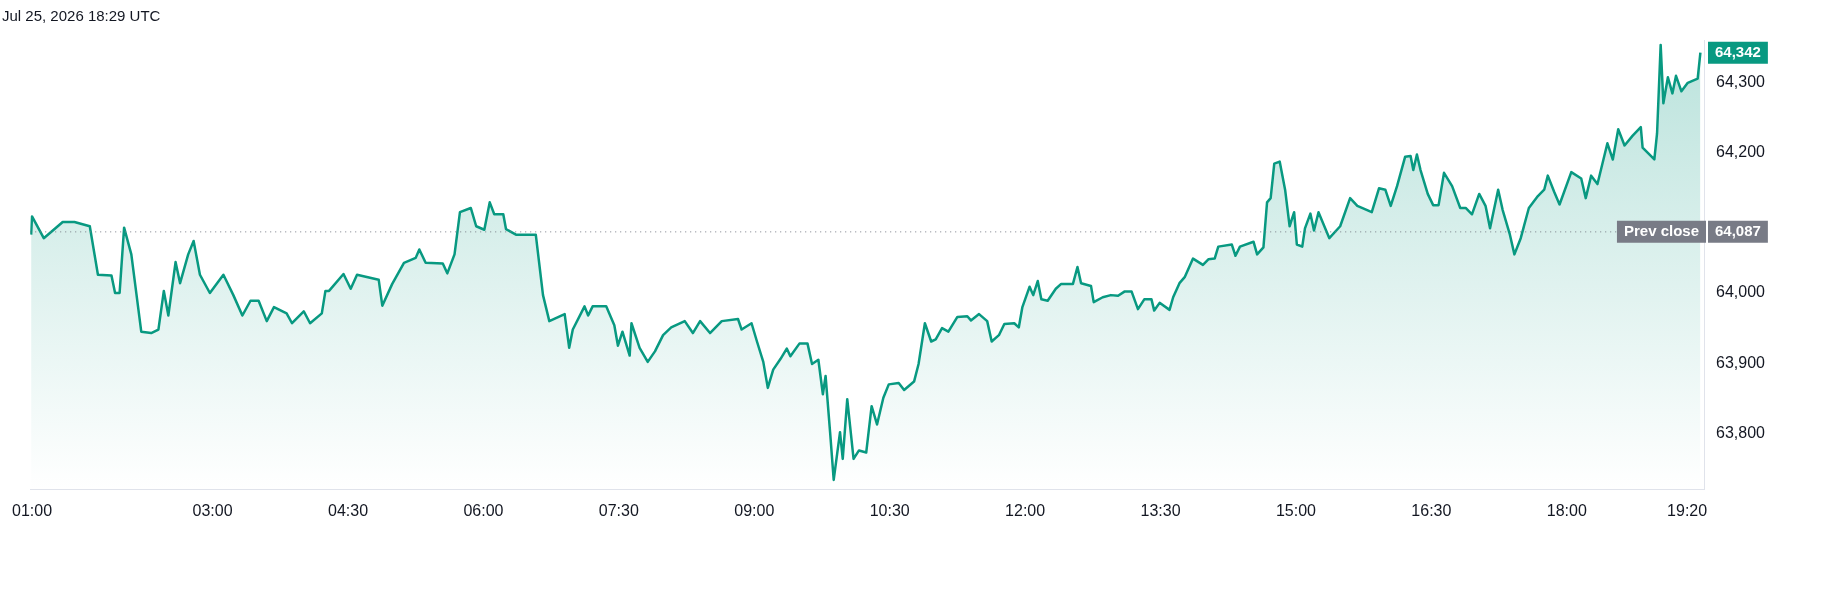 Image resolution: width=1830 pixels, height=611 pixels. I want to click on x-tick-label: 19:20, so click(1687, 510).